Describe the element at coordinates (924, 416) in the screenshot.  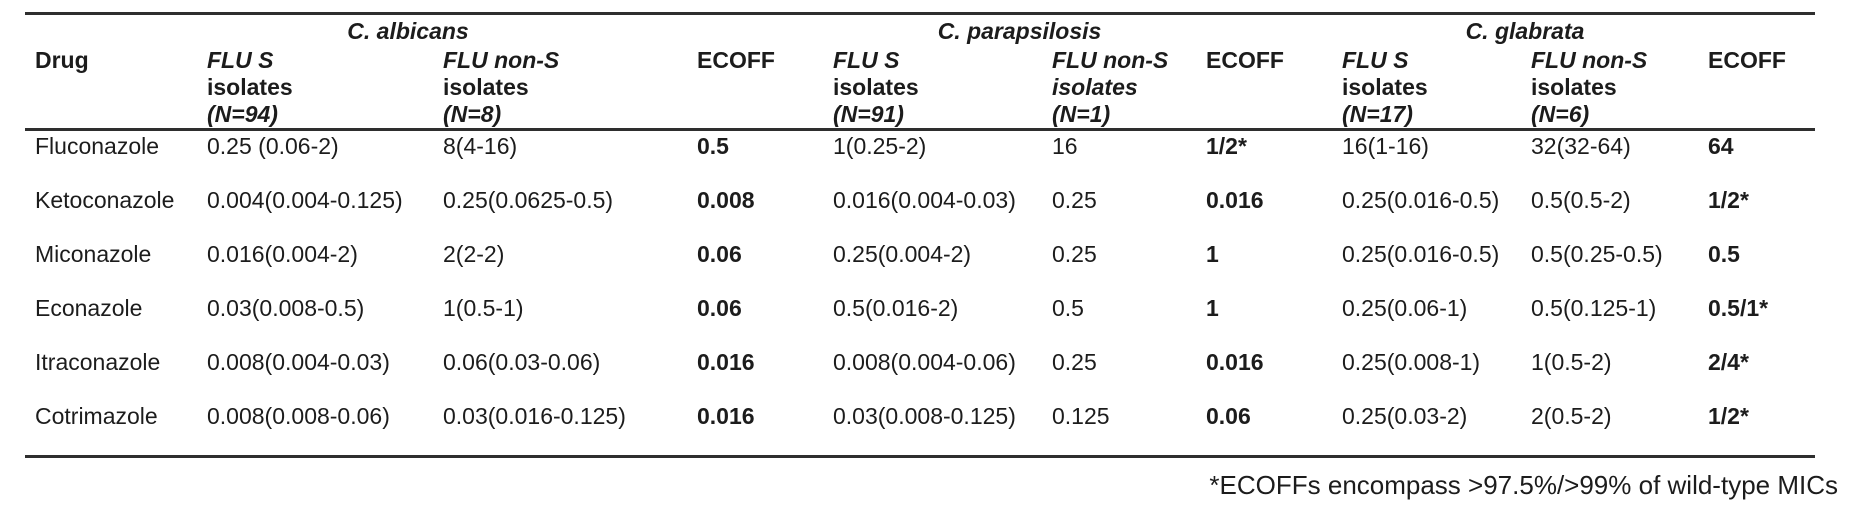
I see `mic-value-cell: 0.03(0.008-0.125)` at that location.